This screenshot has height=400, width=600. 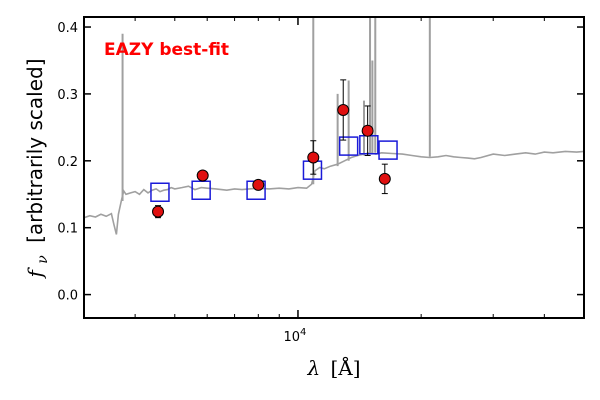 I want to click on x-tick-label: 104, so click(x=295, y=336).